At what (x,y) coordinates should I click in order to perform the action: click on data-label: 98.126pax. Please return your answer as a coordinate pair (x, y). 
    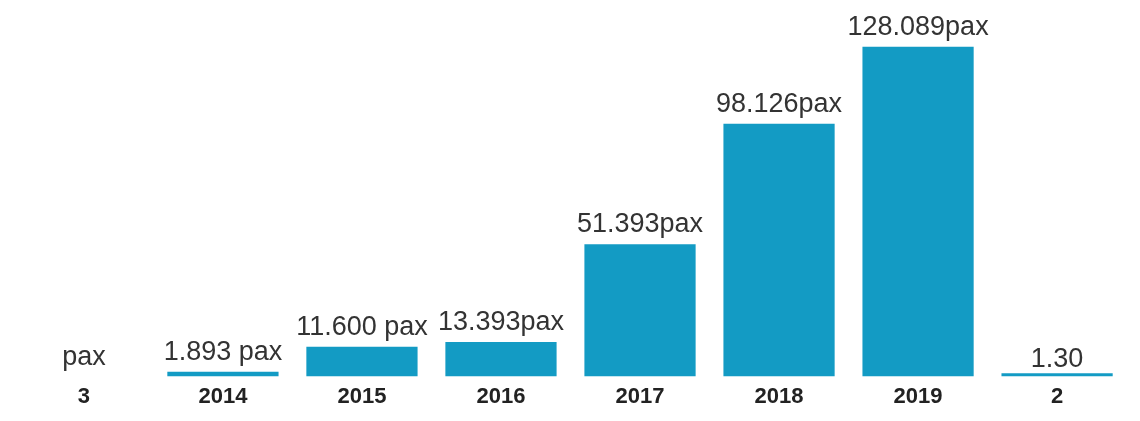
    Looking at the image, I should click on (779, 102).